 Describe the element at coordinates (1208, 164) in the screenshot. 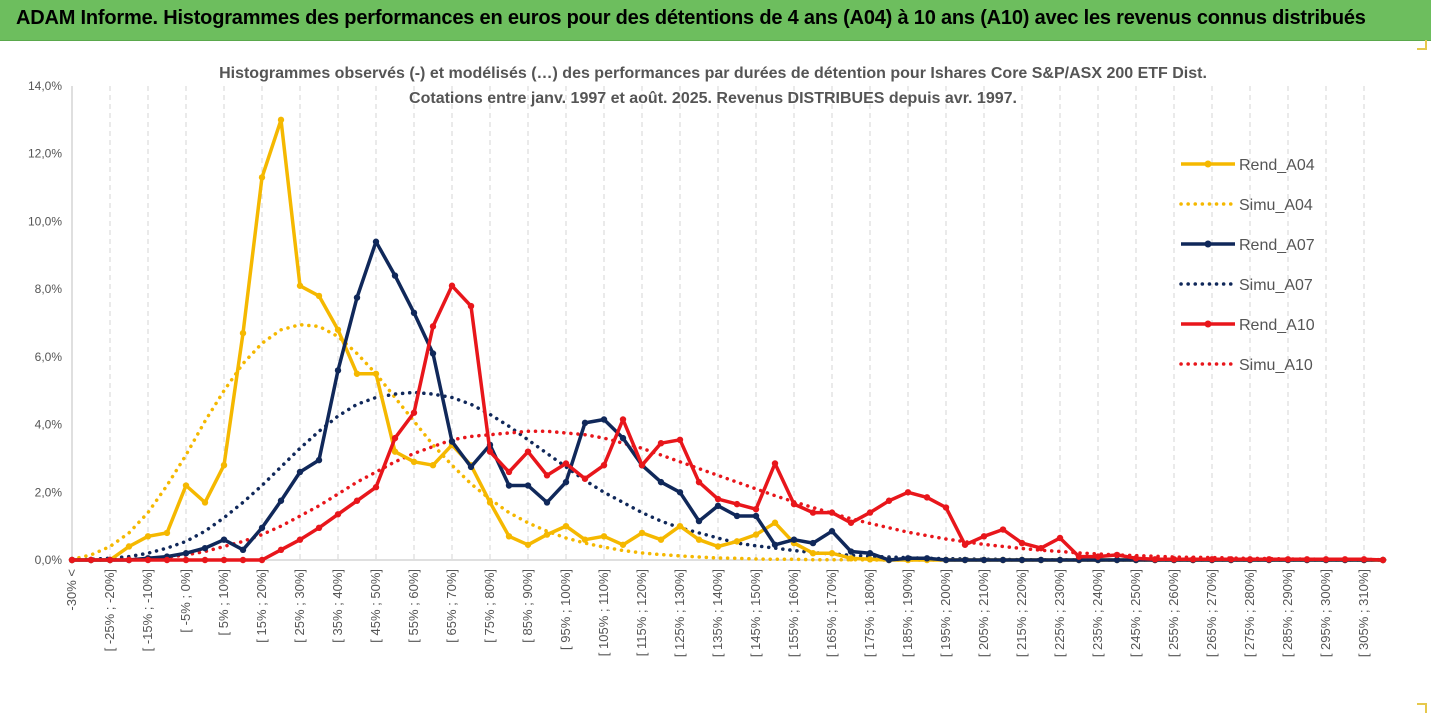

I see `legend-marker-rend-a04` at that location.